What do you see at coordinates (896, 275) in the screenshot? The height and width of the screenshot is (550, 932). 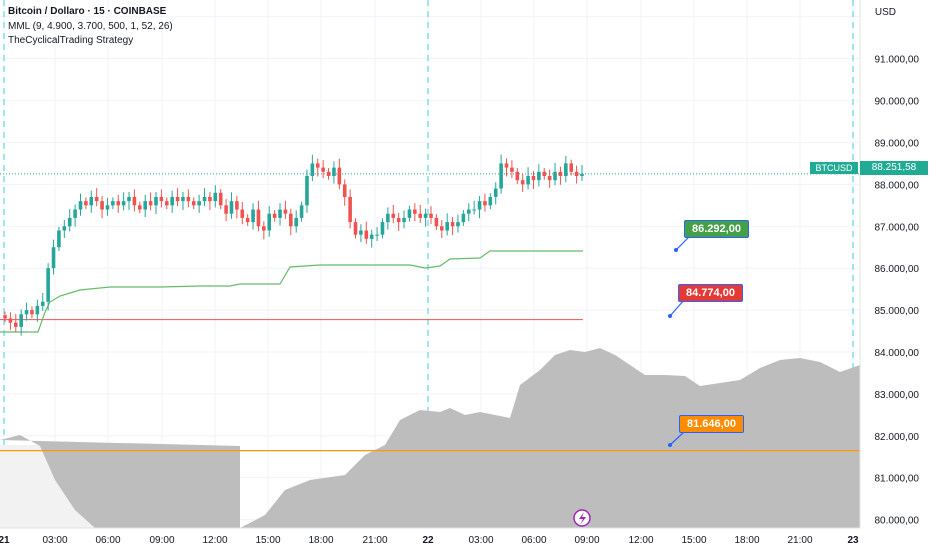 I see `price-axis-bg` at bounding box center [896, 275].